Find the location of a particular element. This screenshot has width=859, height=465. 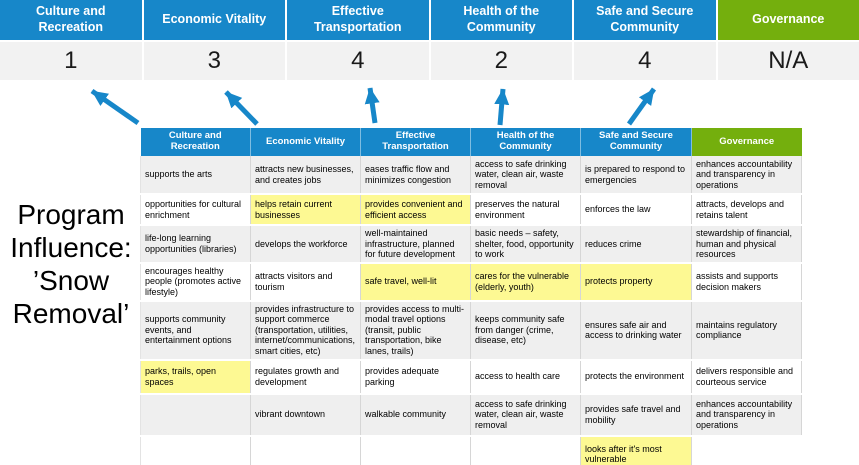

summary-box-culture-and-recreation: Culture and Recreation is located at coordinates (71, 20).